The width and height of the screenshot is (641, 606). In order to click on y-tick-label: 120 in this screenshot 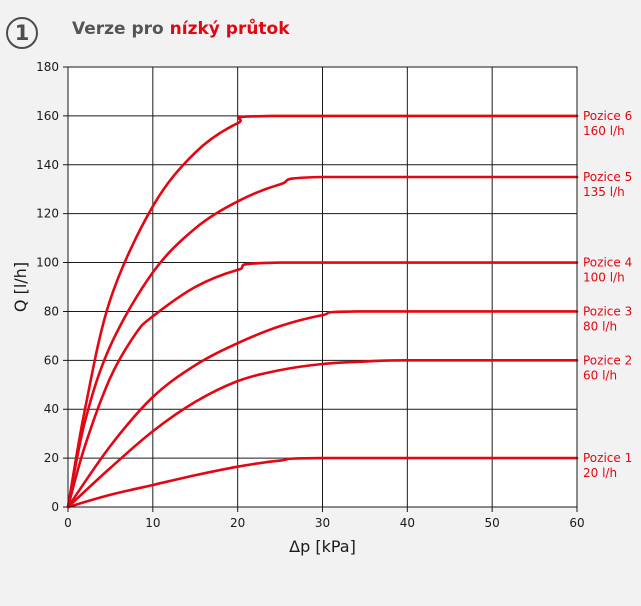, I will do `click(47, 214)`.